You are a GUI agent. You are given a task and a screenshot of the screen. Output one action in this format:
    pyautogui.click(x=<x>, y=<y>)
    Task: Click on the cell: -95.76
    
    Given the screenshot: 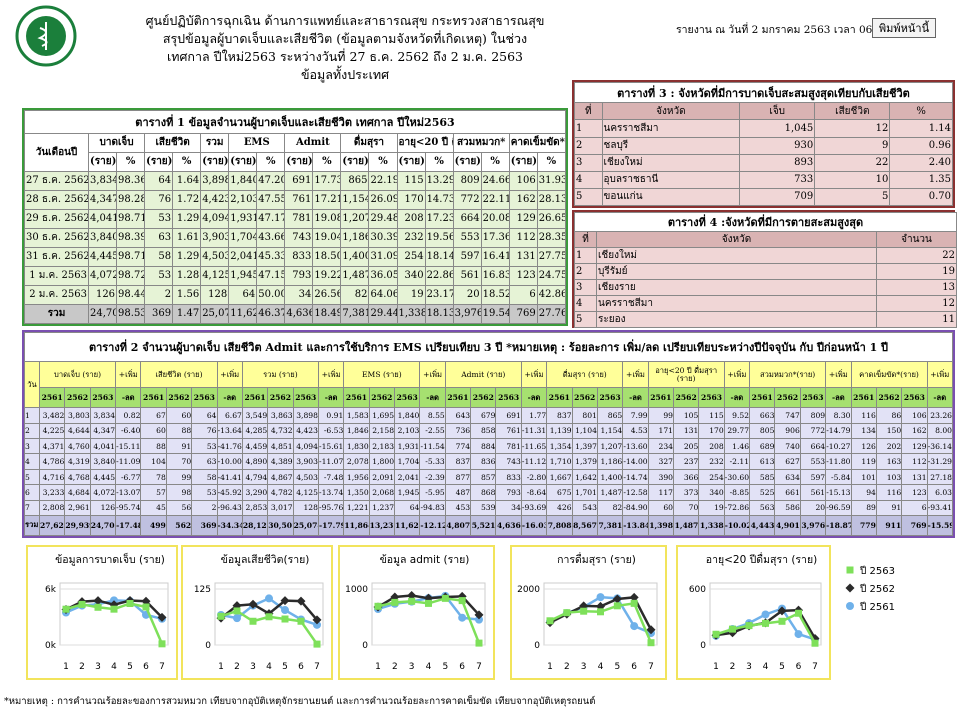 What is the action you would take?
    pyautogui.click(x=331, y=507)
    